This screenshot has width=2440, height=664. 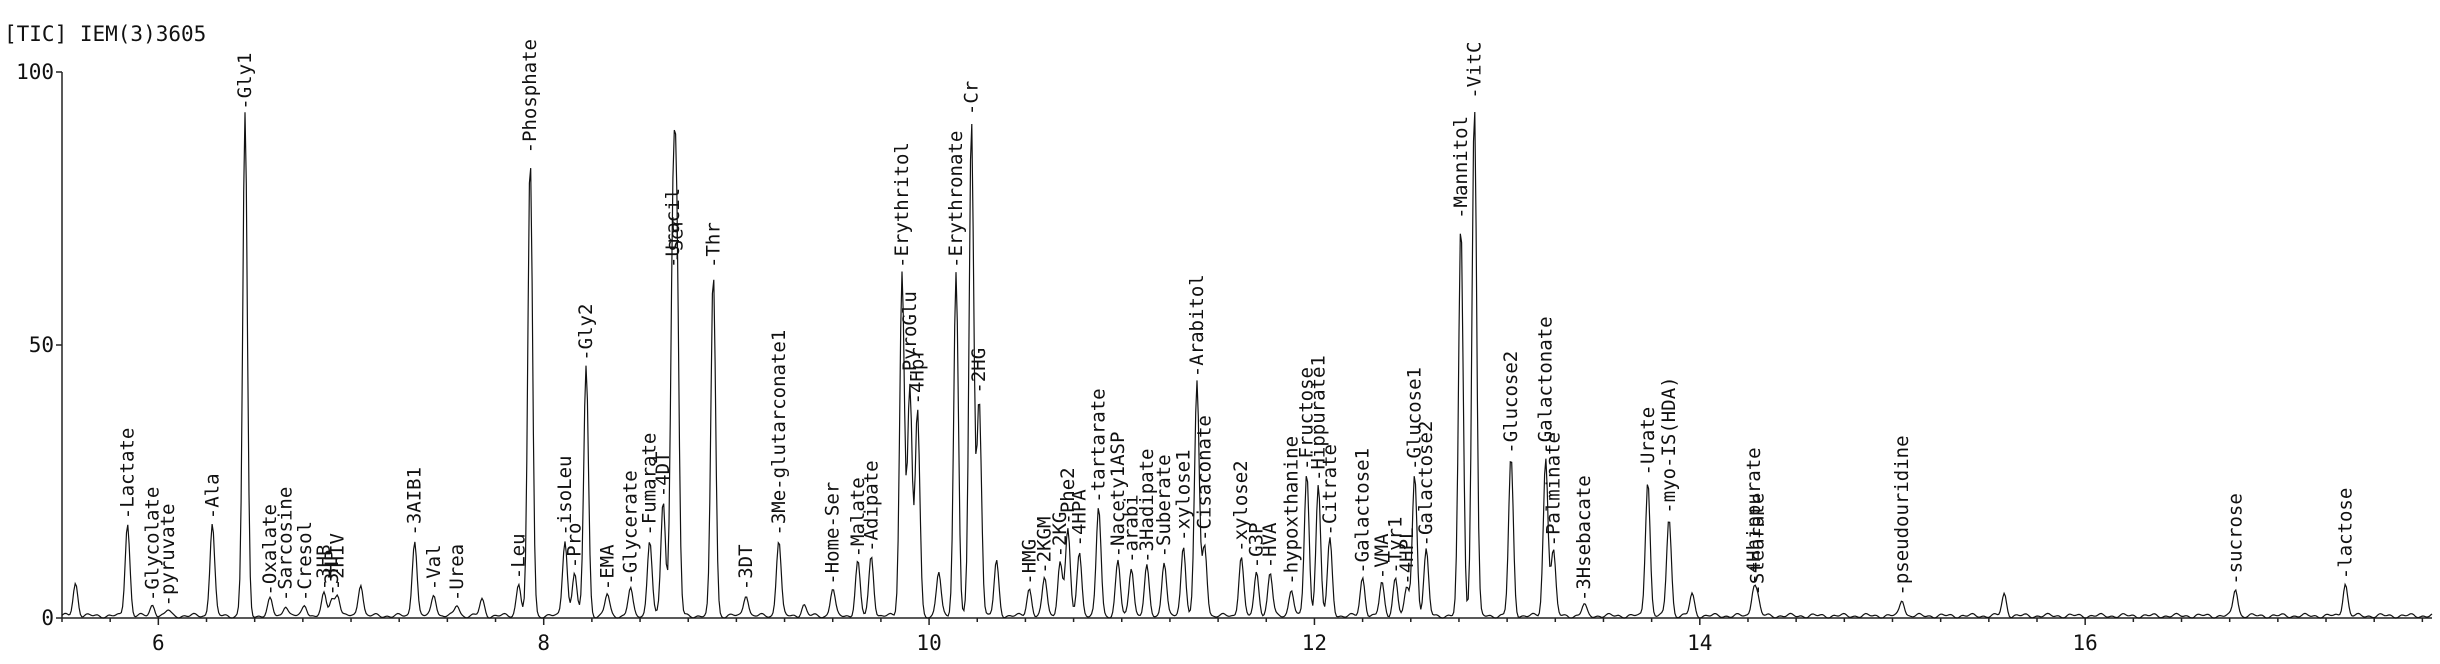 What do you see at coordinates (902, 205) in the screenshot?
I see `peak-label: -Erythritol` at bounding box center [902, 205].